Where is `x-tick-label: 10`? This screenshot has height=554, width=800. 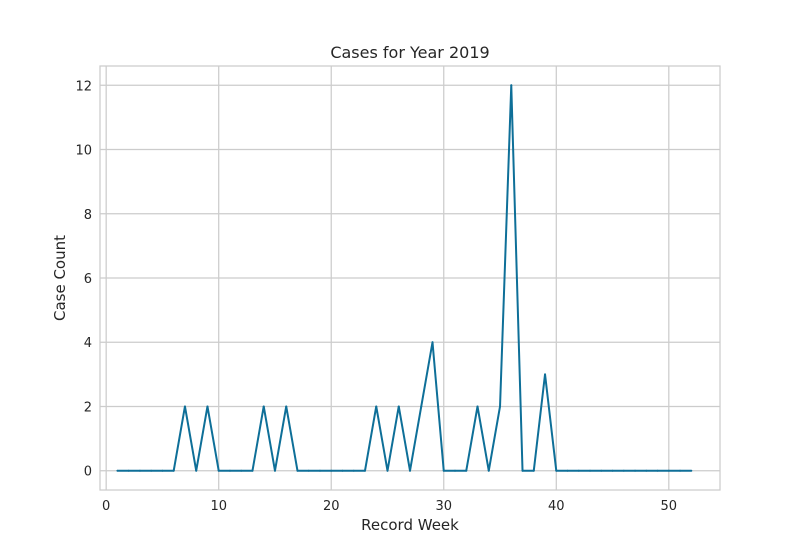
x-tick-label: 10 is located at coordinates (218, 506).